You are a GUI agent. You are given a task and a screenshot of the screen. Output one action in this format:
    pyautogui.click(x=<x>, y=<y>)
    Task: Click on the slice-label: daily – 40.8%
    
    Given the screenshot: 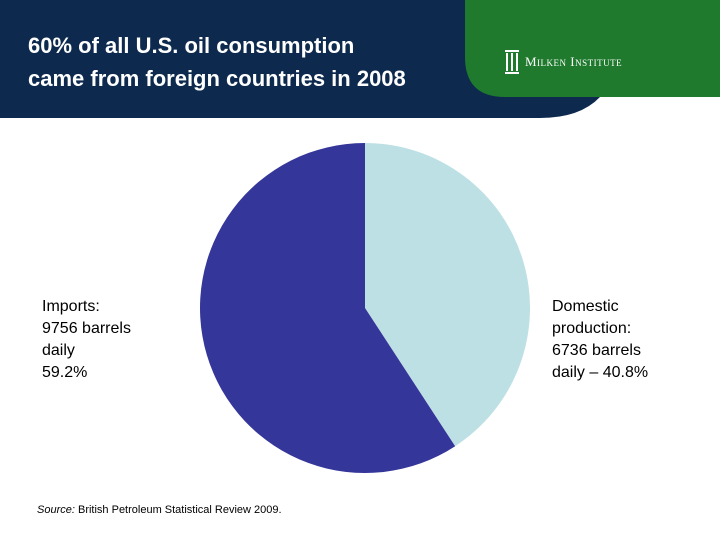 What is the action you would take?
    pyautogui.click(x=600, y=372)
    